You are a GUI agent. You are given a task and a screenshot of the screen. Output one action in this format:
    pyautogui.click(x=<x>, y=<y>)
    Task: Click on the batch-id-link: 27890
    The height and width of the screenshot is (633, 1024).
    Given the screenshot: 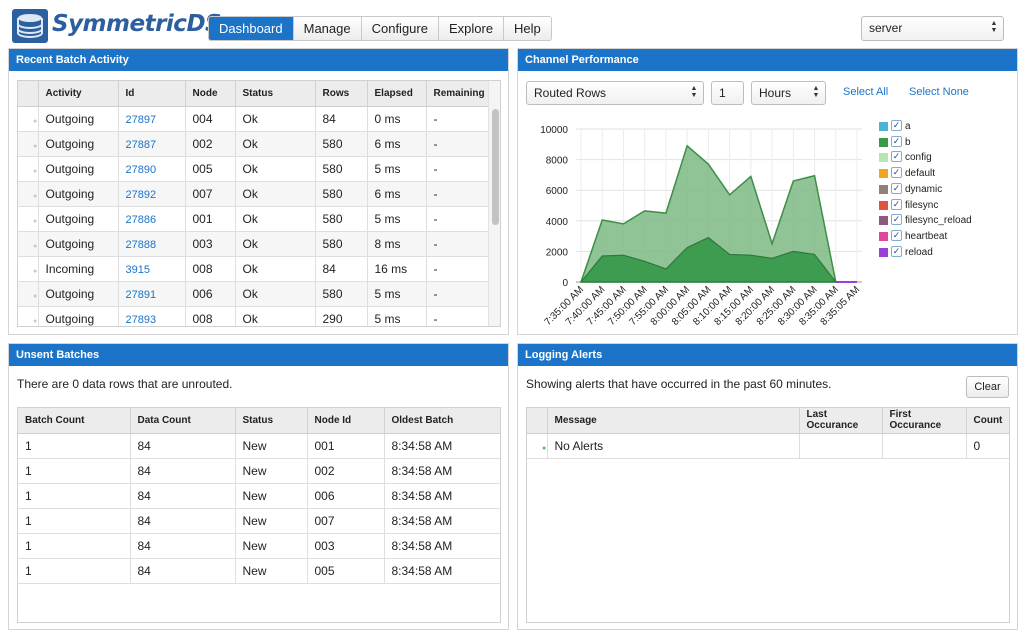 What is the action you would take?
    pyautogui.click(x=141, y=169)
    